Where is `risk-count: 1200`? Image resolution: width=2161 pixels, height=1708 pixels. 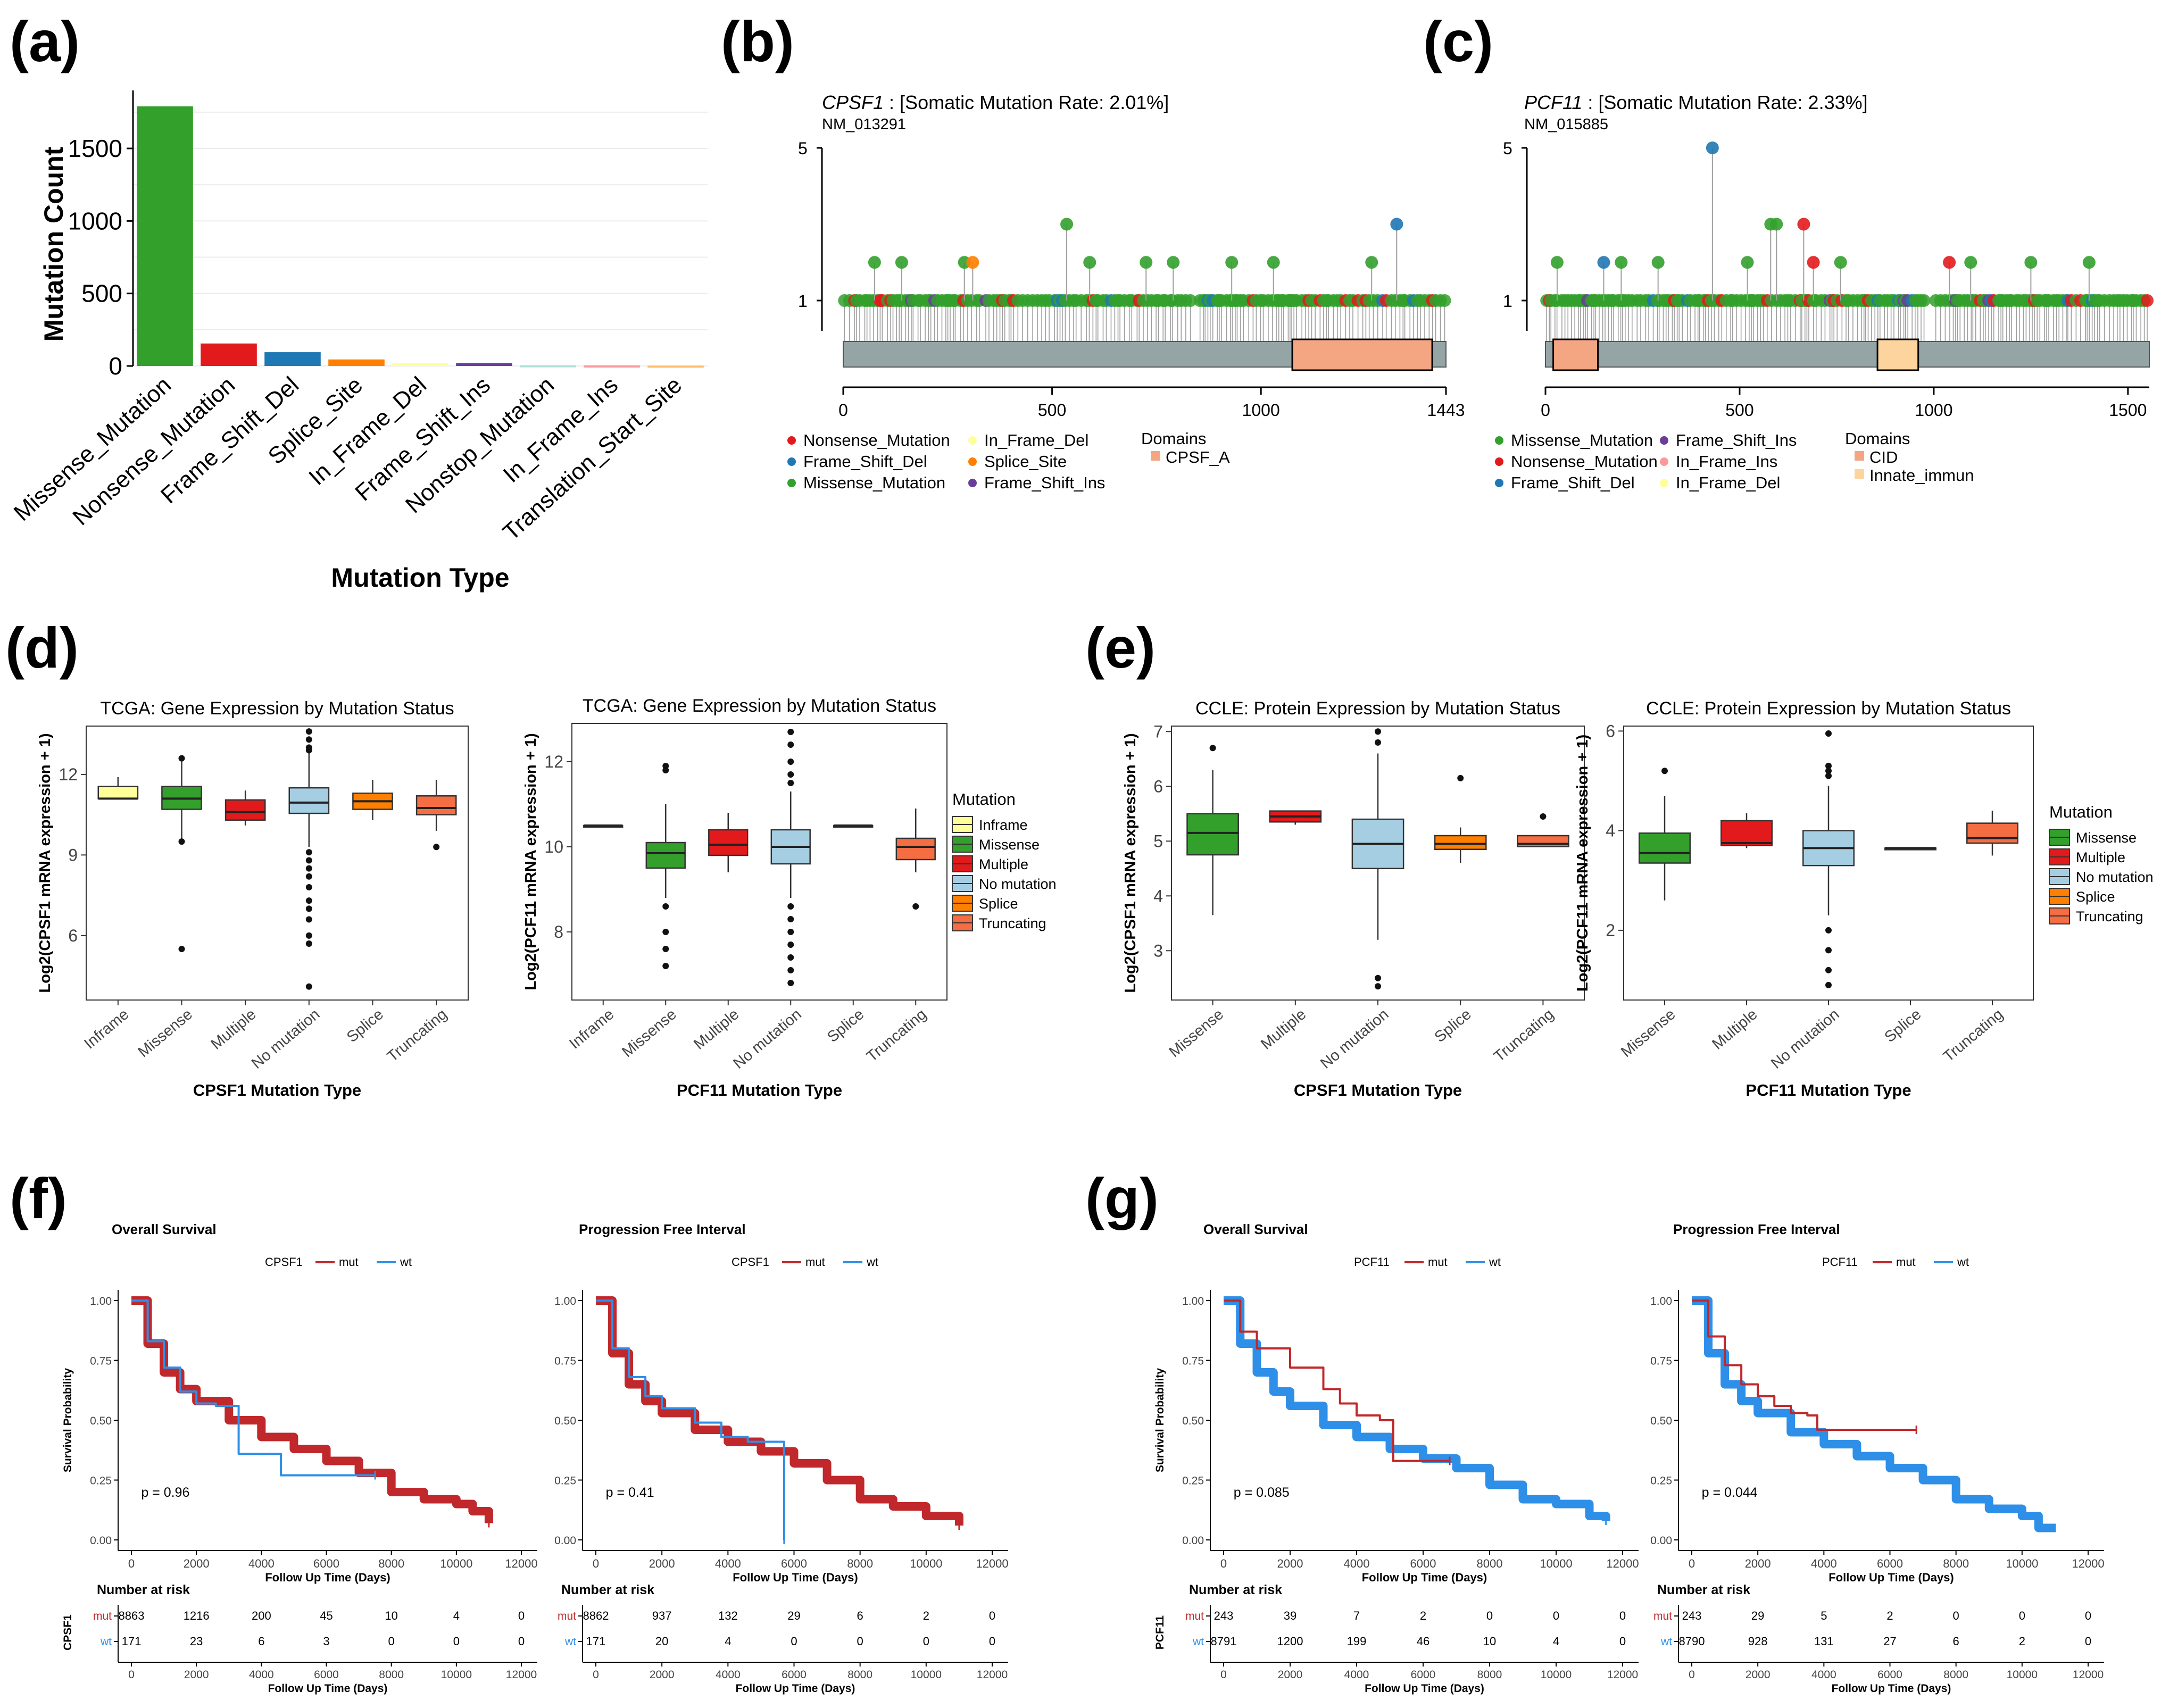 risk-count: 1200 is located at coordinates (1290, 1641).